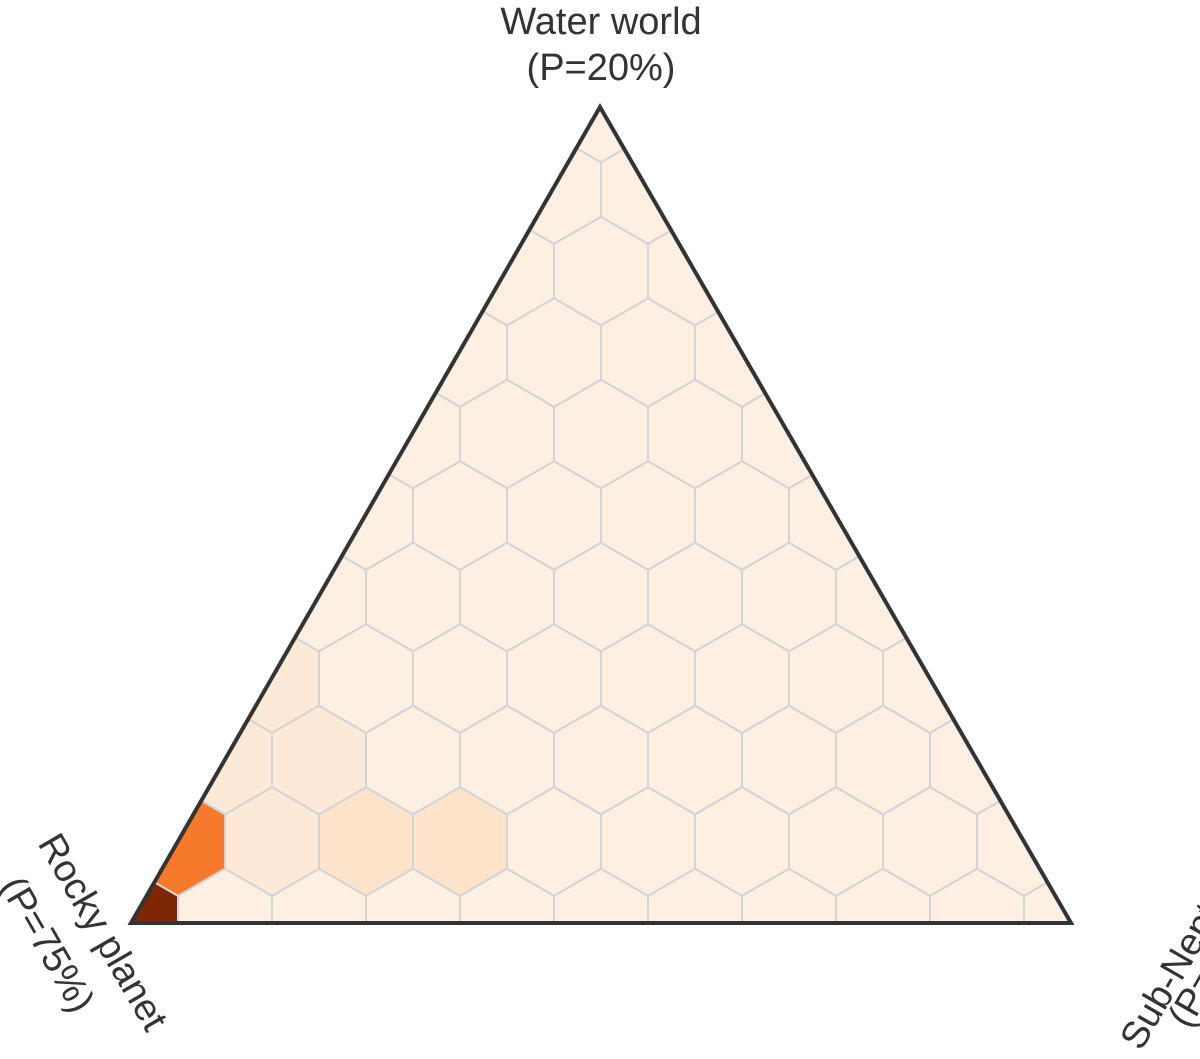 The height and width of the screenshot is (1059, 1200). I want to click on vertex-label-water-world: Water world, so click(600, 22).